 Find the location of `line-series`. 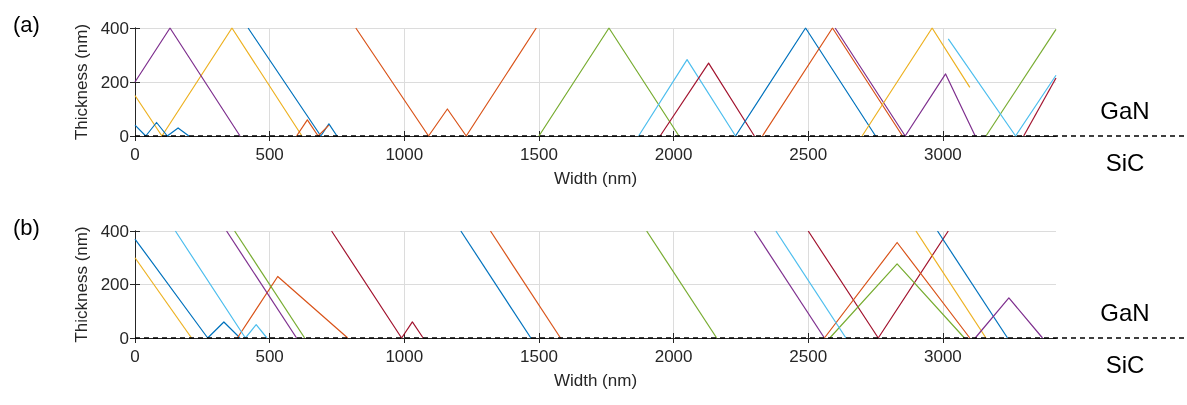

line-series is located at coordinates (162, 129).